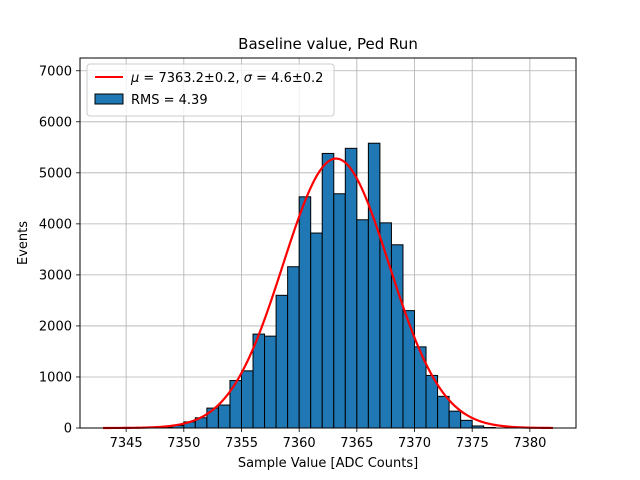 Image resolution: width=640 pixels, height=480 pixels. What do you see at coordinates (299, 443) in the screenshot?
I see `x-tick-label-3: 7360` at bounding box center [299, 443].